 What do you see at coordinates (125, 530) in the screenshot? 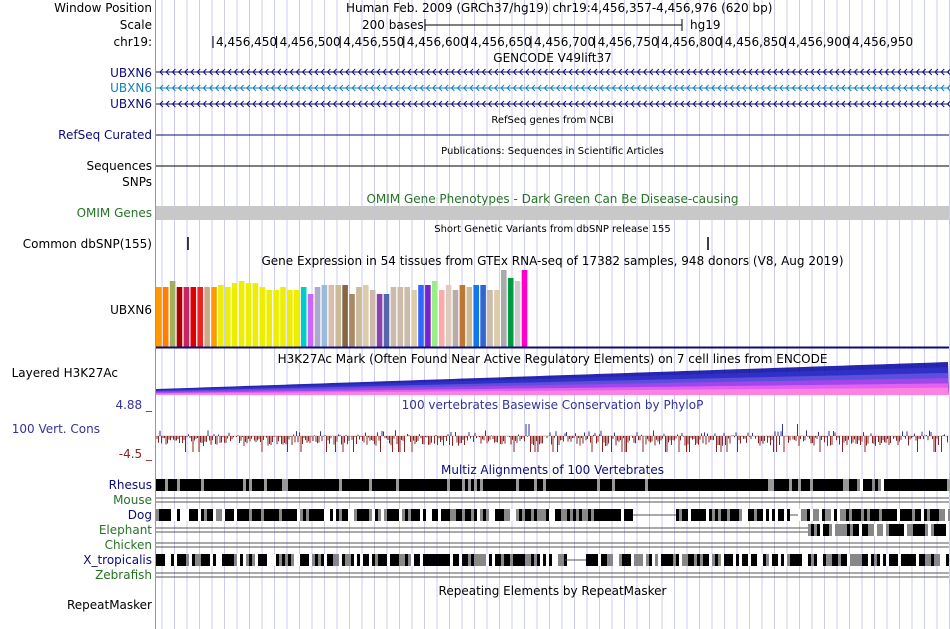
I see `species-label-elephant: Elephant` at bounding box center [125, 530].